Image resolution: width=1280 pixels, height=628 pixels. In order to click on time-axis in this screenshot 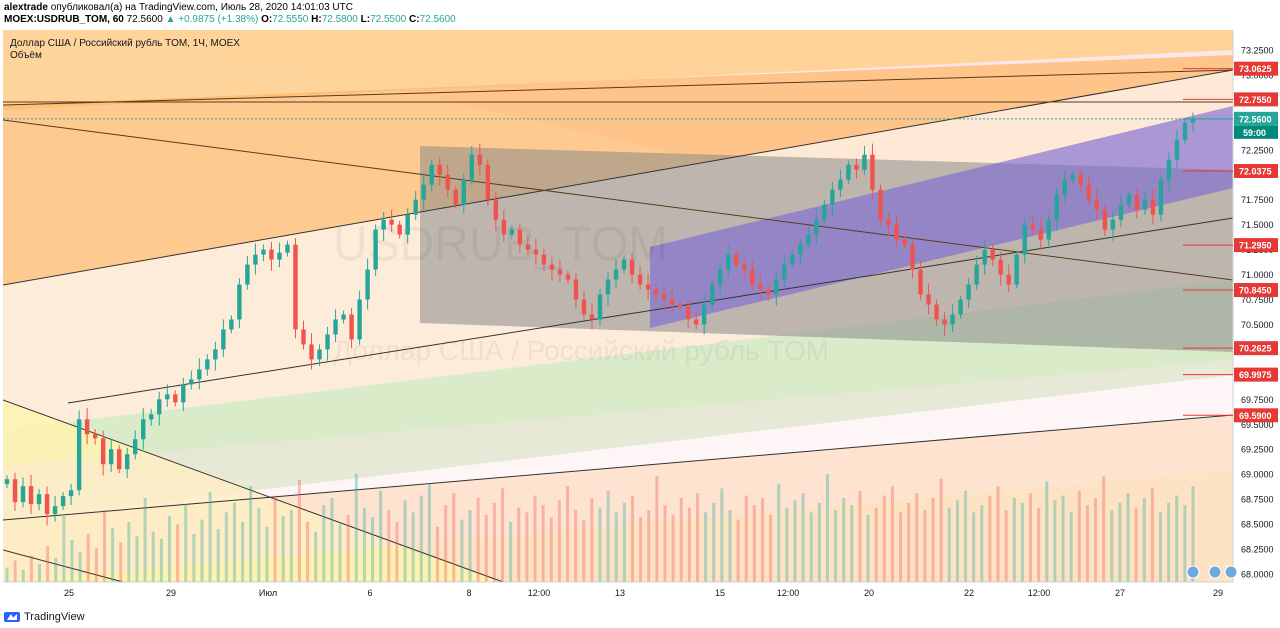, I will do `click(640, 595)`.